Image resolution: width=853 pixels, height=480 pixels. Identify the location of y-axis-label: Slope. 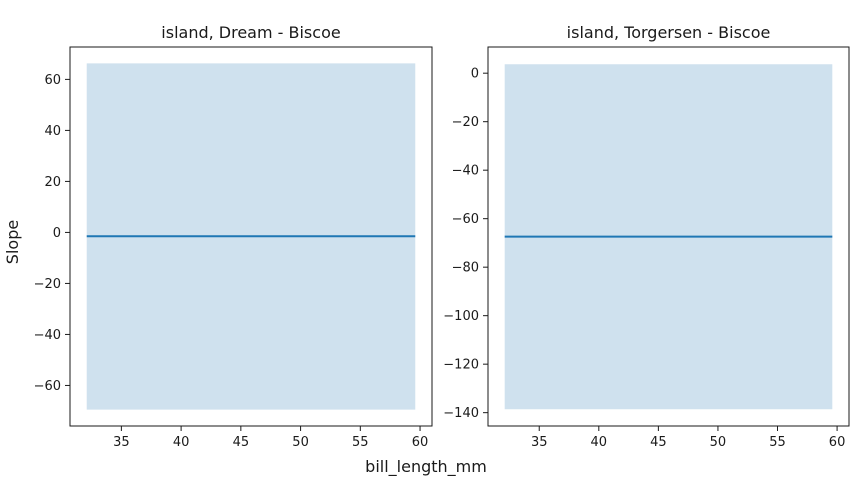
(12, 242).